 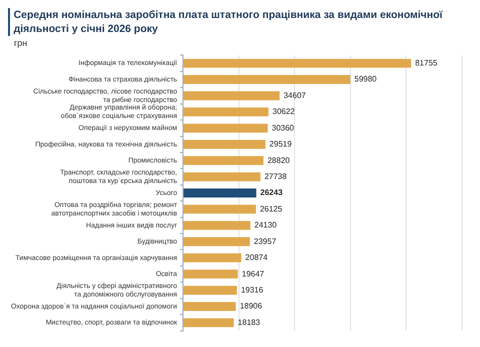 I want to click on text: грн, so click(x=21, y=43).